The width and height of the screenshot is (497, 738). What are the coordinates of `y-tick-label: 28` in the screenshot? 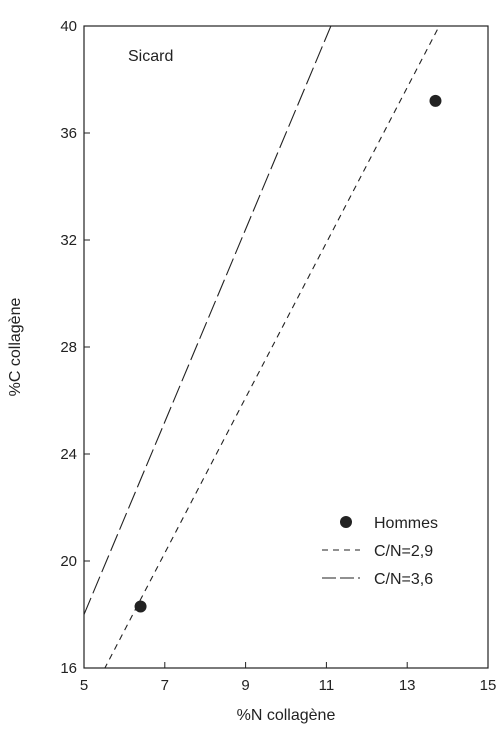 It's located at (68, 347).